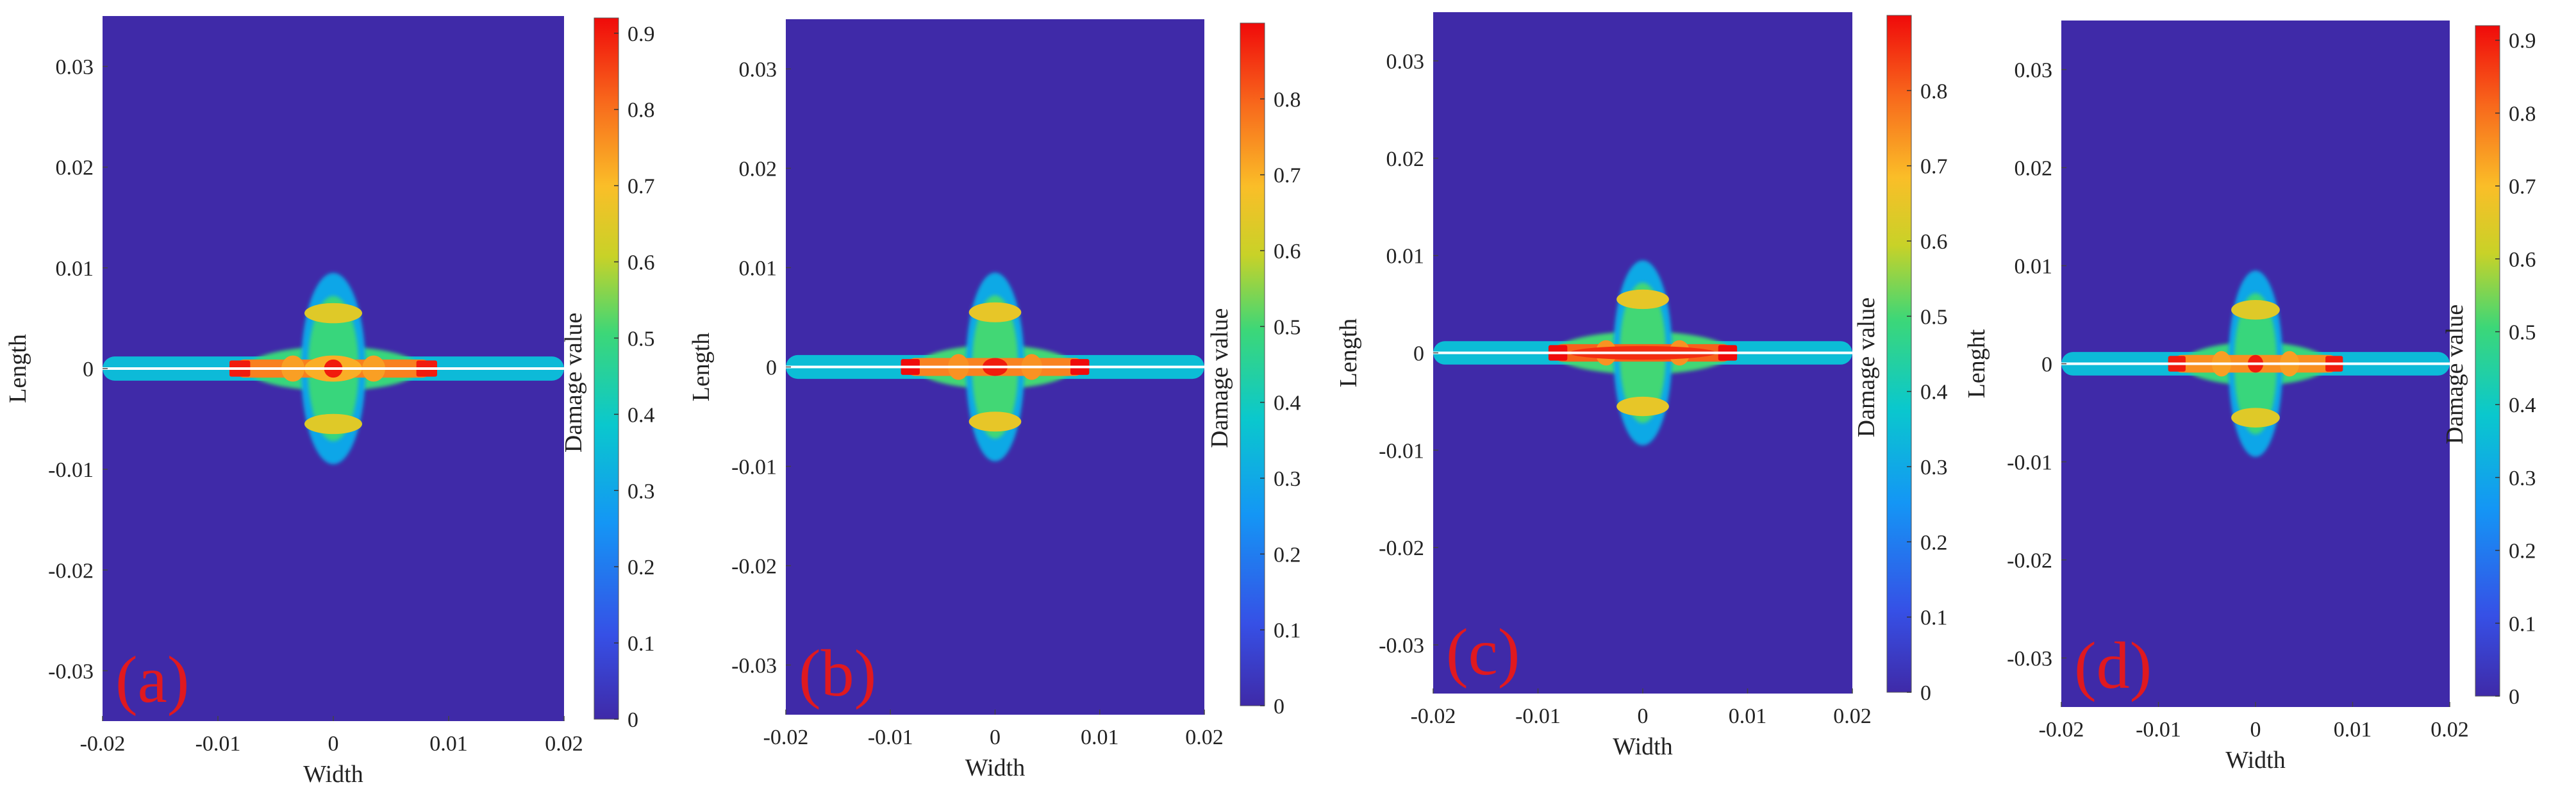 This screenshot has height=807, width=2576. I want to click on colorbar-tick-label: 0.9, so click(641, 34).